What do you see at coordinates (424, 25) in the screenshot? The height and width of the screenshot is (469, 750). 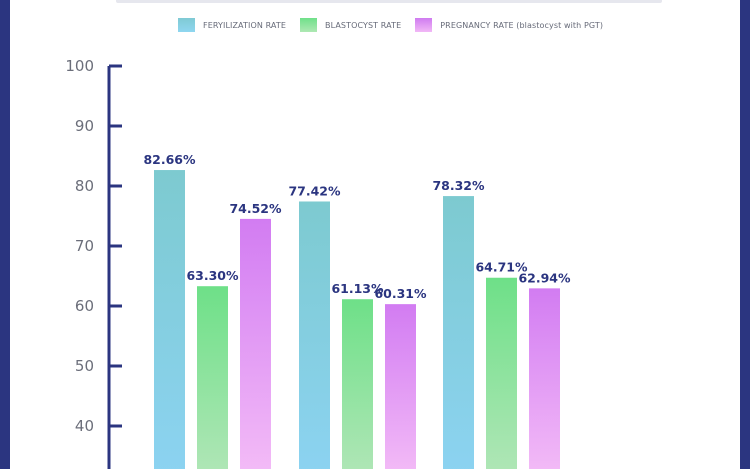 I see `legend-swatch-pregnancy` at bounding box center [424, 25].